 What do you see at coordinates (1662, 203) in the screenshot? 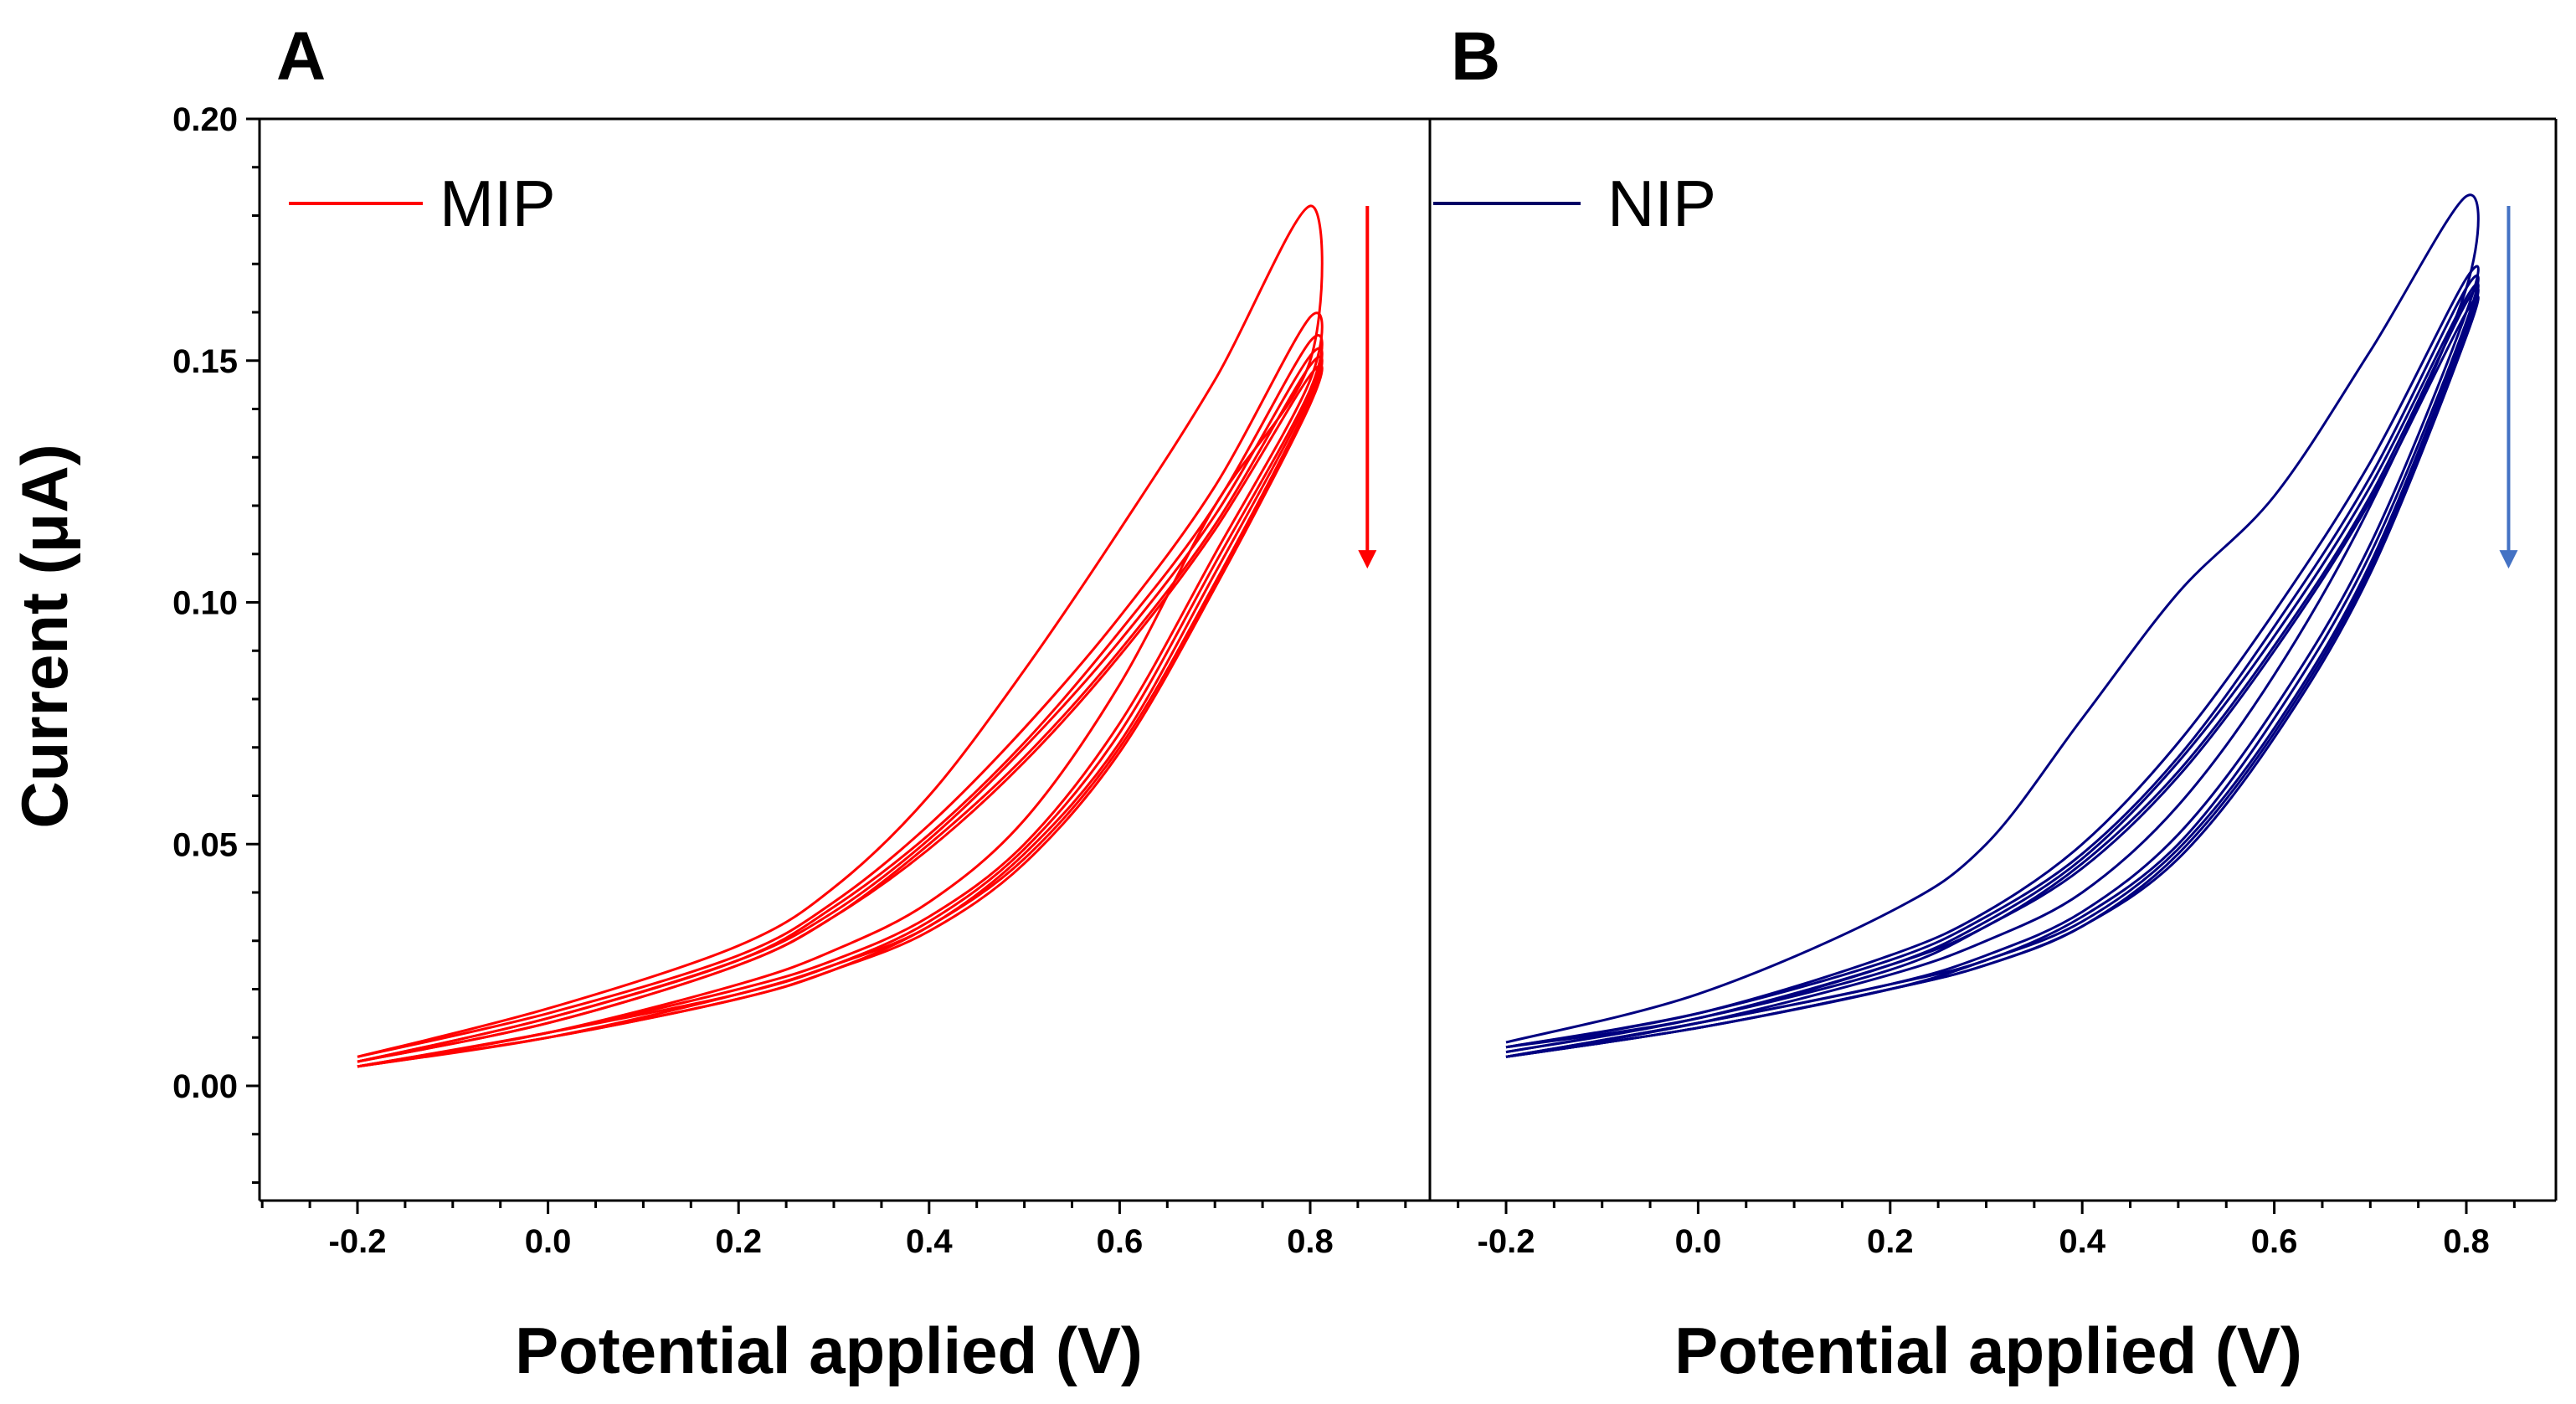
I see `legend-label-nip: NIP` at bounding box center [1662, 203].